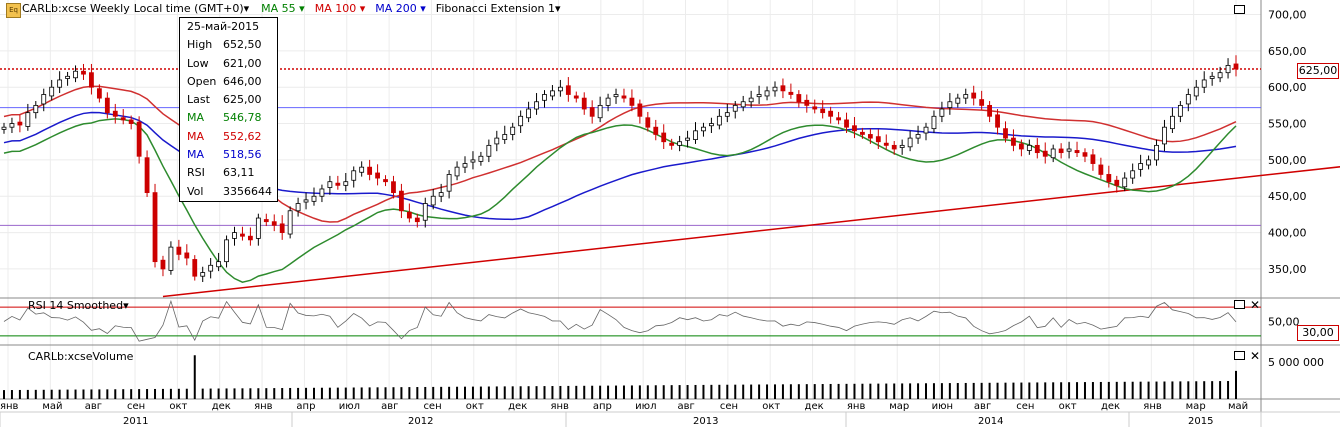 This screenshot has height=427, width=1340. Describe the element at coordinates (78, 305) in the screenshot. I see `rsi-title: RSI 14 Smoothed▾` at that location.